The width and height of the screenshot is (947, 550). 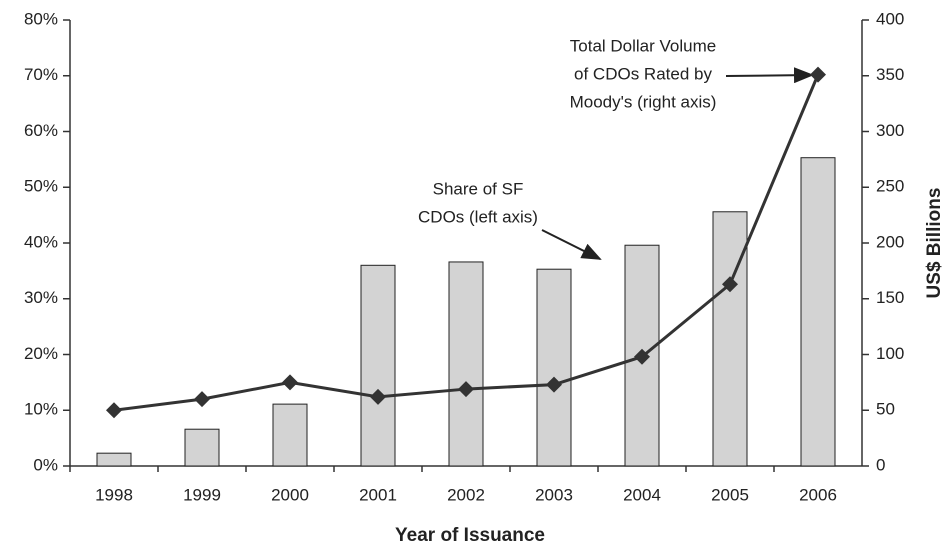 What do you see at coordinates (478, 216) in the screenshot?
I see `annotation: CDOs (left axis)` at bounding box center [478, 216].